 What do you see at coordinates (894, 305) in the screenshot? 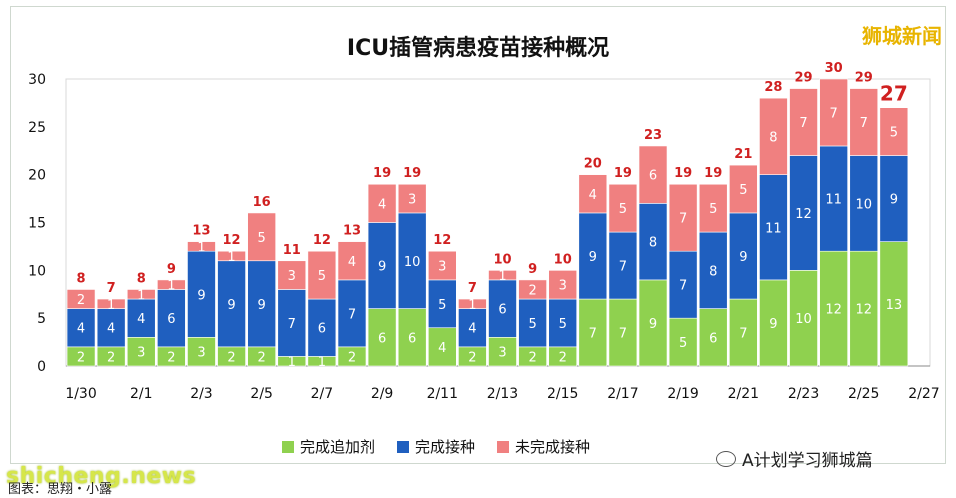
I see `bar-value-label-booster: 13` at bounding box center [894, 305].